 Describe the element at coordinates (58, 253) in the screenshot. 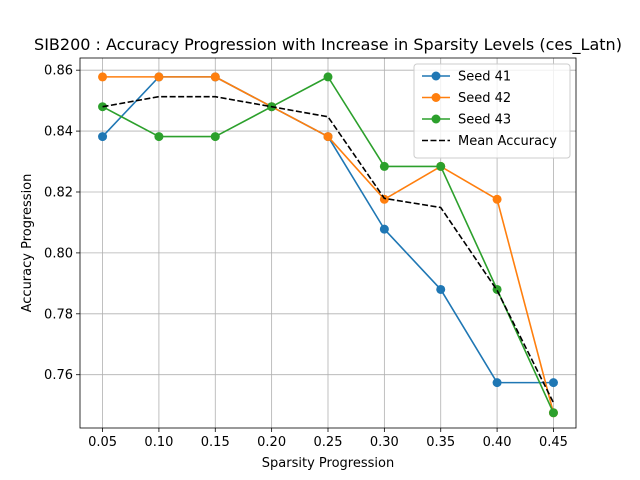

I see `y-tick-label: 0.80` at that location.